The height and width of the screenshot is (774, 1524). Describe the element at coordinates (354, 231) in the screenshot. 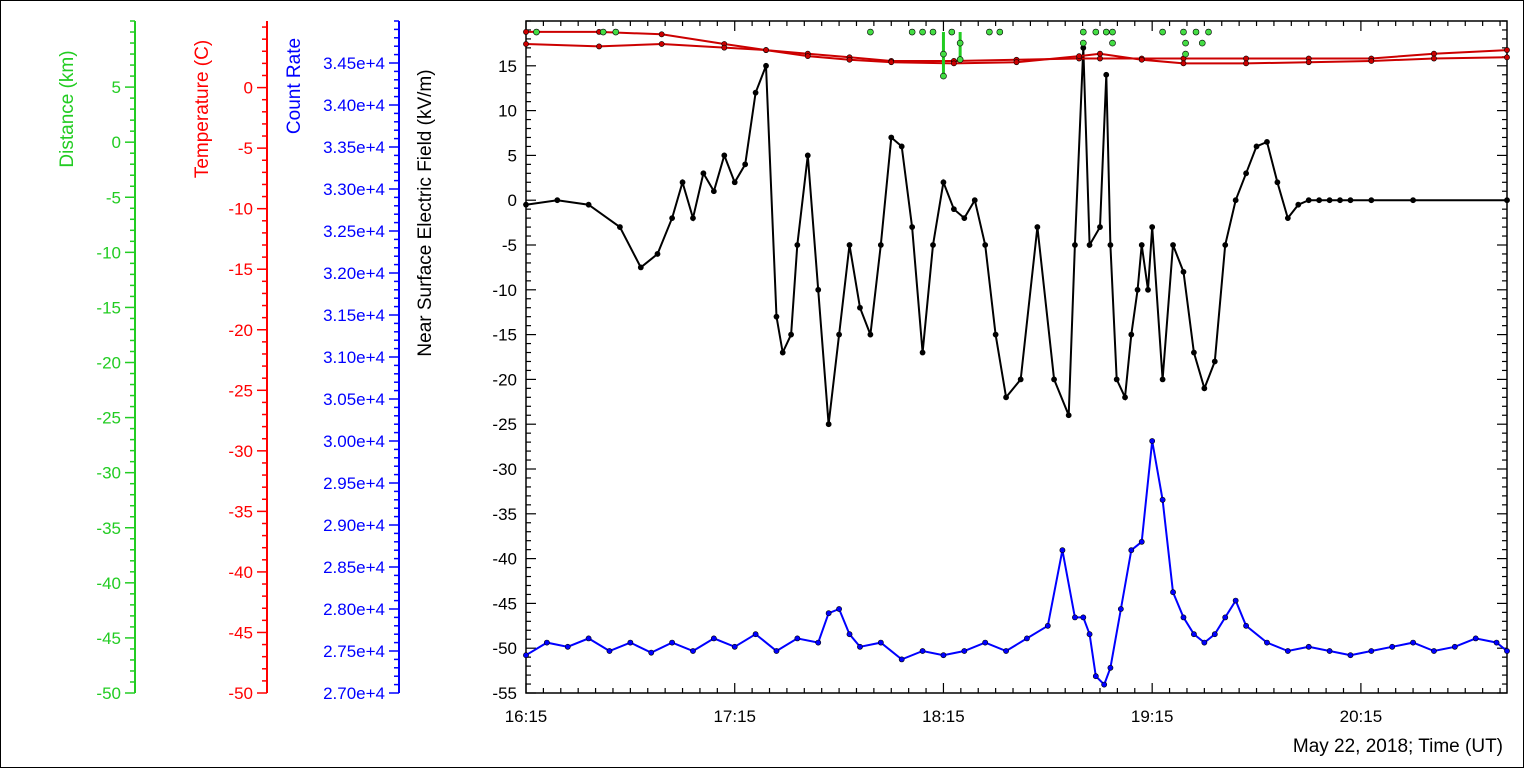

I see `count_rate-tick-label: 3.25e+4` at that location.